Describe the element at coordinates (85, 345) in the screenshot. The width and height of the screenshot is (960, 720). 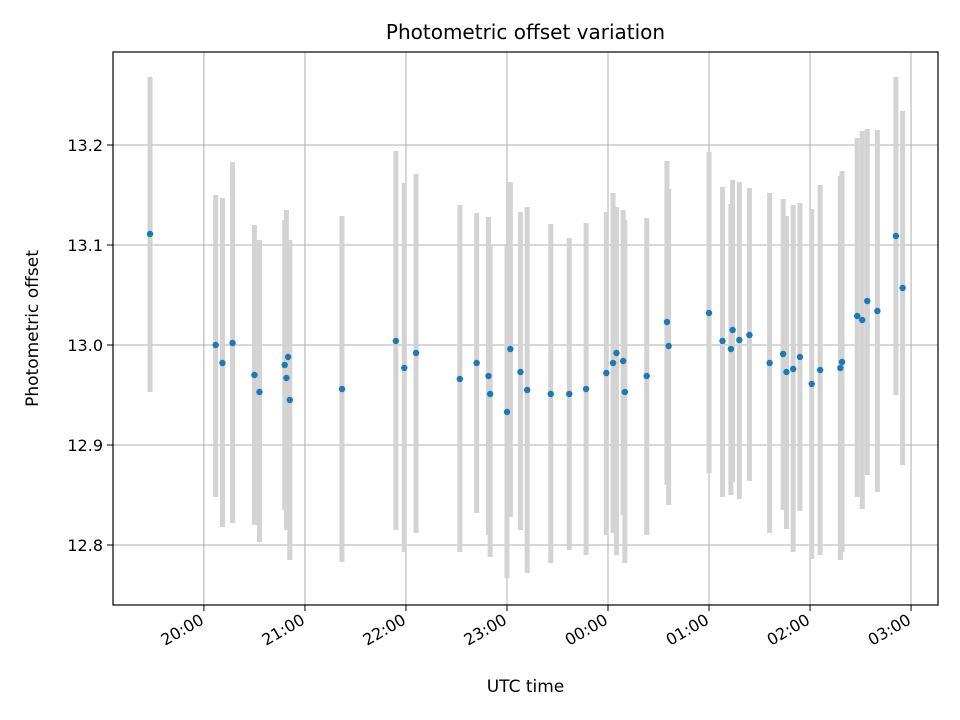
I see `y-tick-label: 13.0` at that location.